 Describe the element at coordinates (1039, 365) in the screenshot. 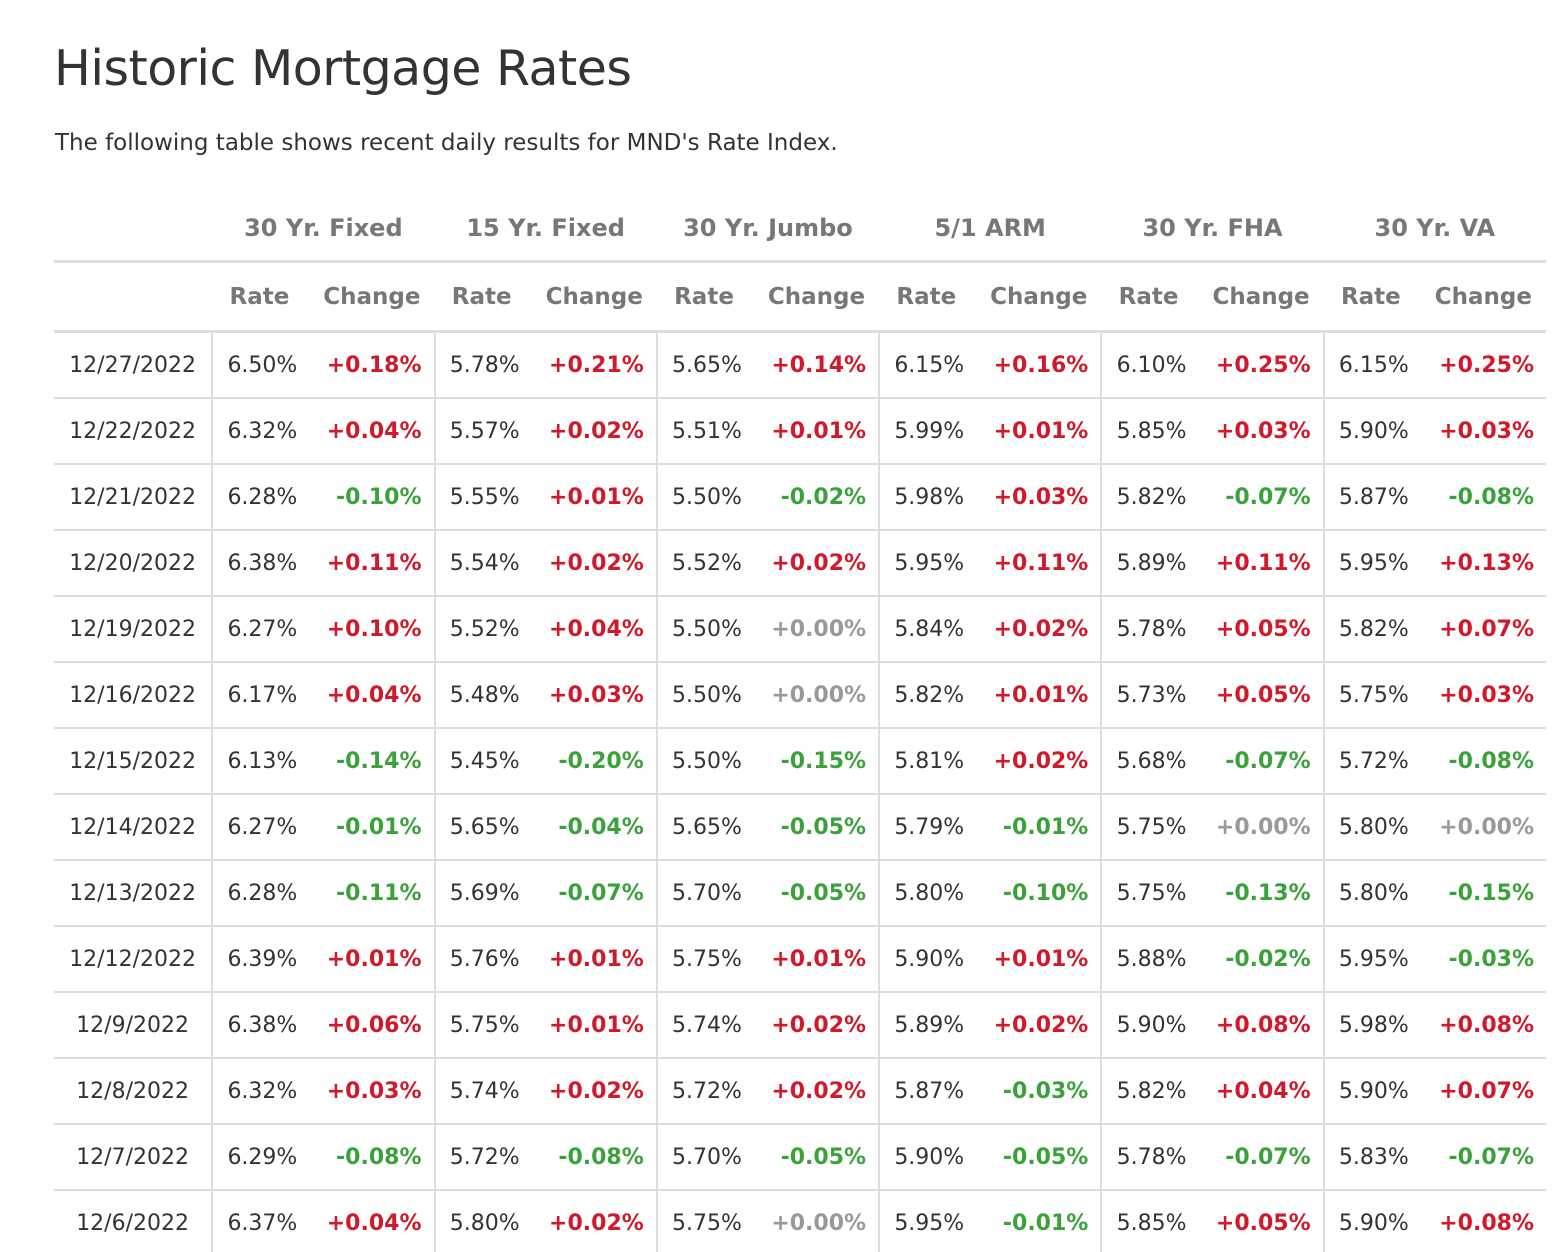

I see `change-cell: +0.16%` at that location.